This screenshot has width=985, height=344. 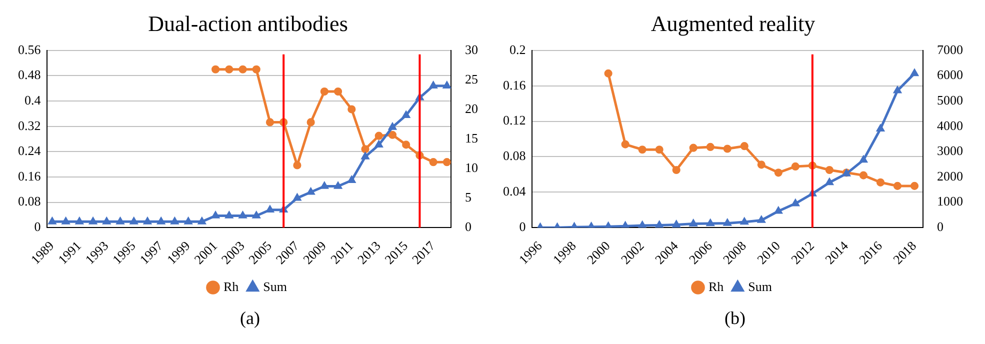 What do you see at coordinates (248, 23) in the screenshot?
I see `chart-title: Dual-action antibodies` at bounding box center [248, 23].